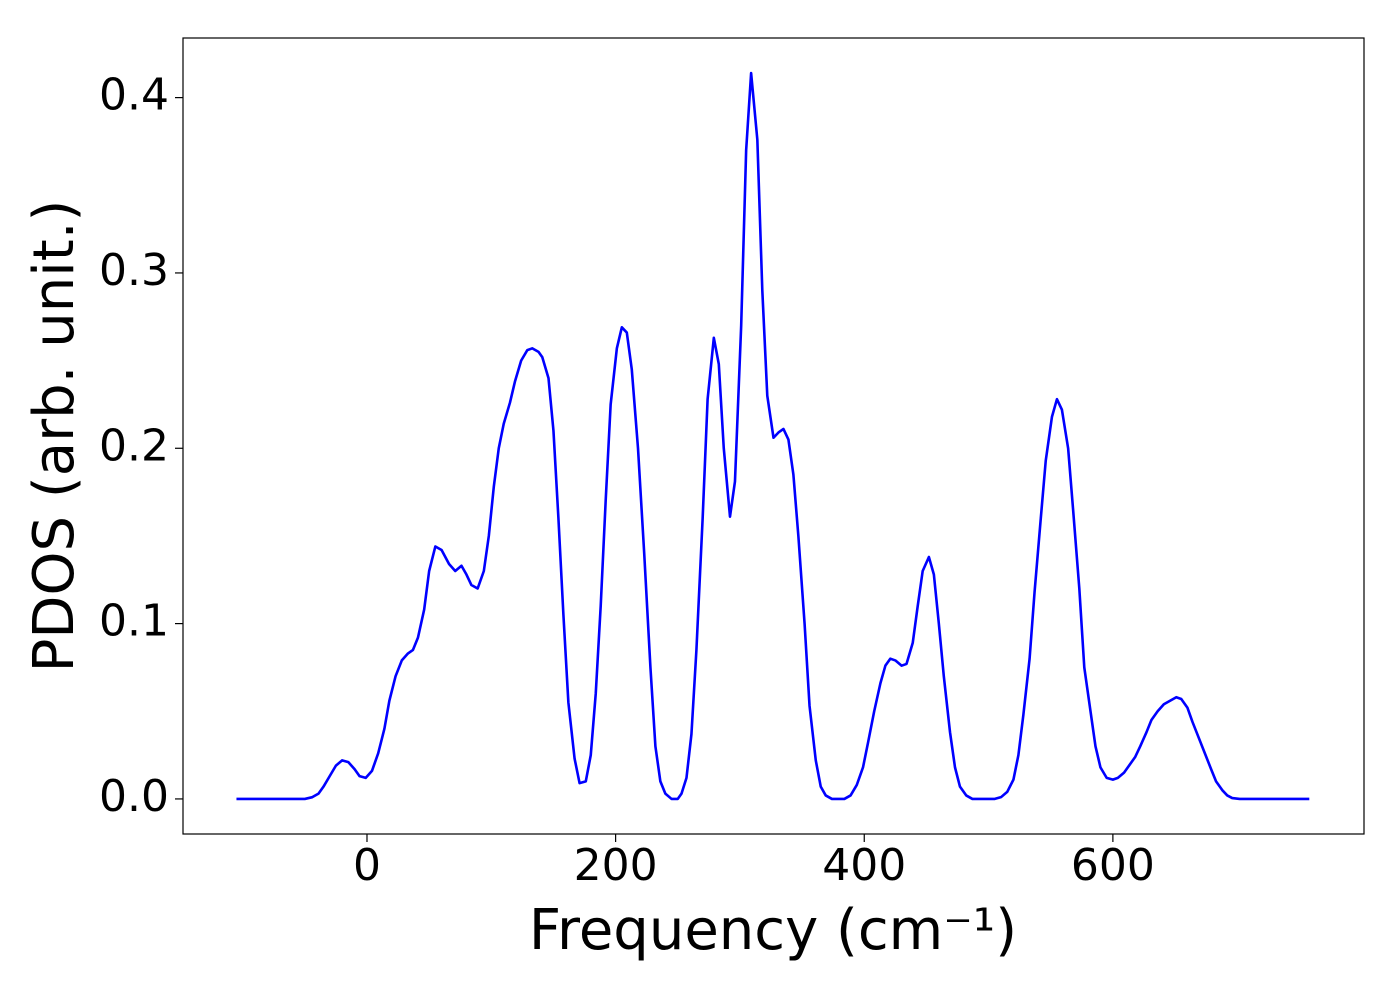 Image resolution: width=1400 pixels, height=1000 pixels. What do you see at coordinates (1113, 865) in the screenshot?
I see `x-tick-label: 600` at bounding box center [1113, 865].